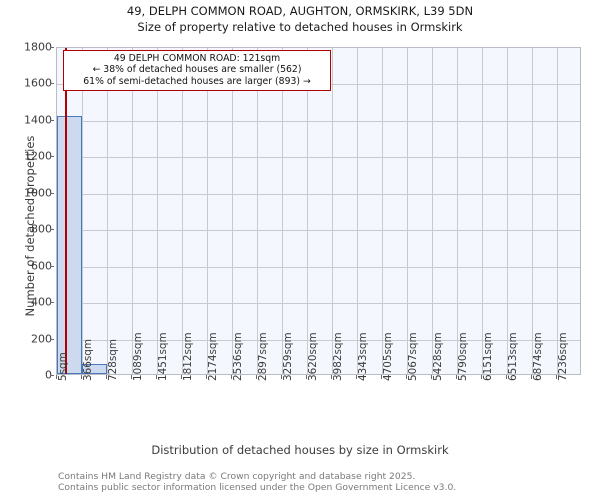 This screenshot has height=500, width=600. What do you see at coordinates (41, 339) in the screenshot?
I see `y-axis-tick-label: 200` at bounding box center [41, 339].